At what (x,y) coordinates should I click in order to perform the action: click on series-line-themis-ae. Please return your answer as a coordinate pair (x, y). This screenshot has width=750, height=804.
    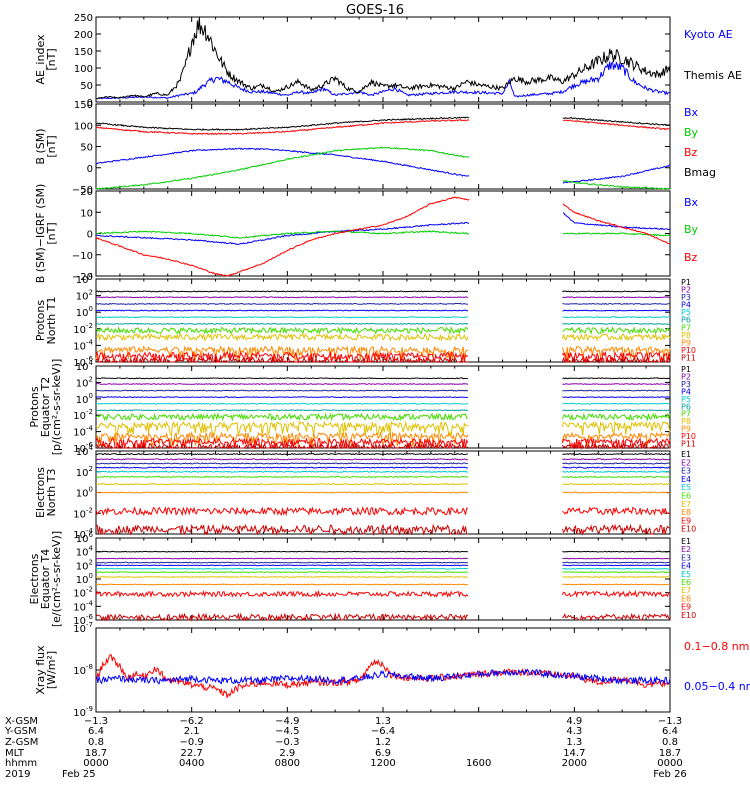
    Looking at the image, I should click on (383, 58).